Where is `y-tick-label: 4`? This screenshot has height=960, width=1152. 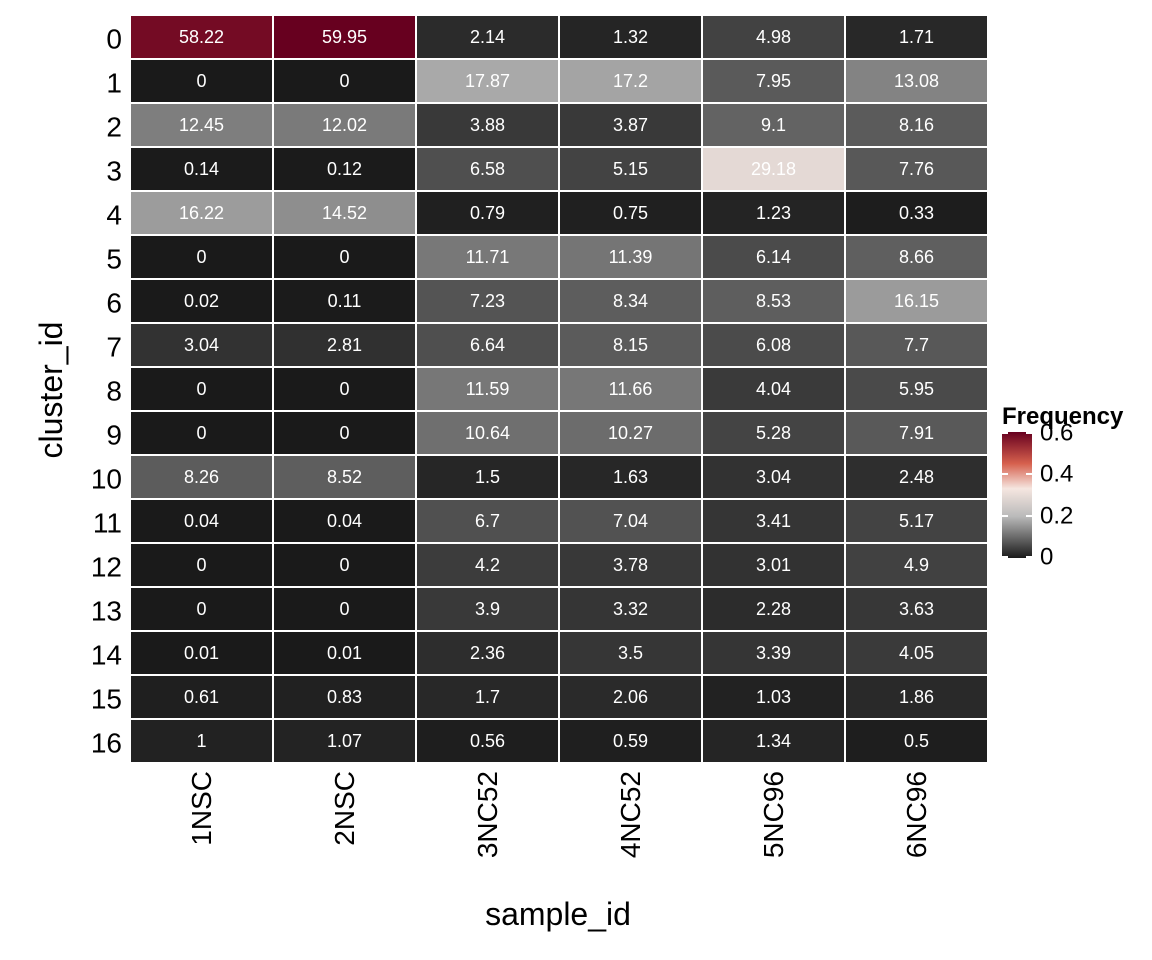 y-tick-label: 4 is located at coordinates (114, 215).